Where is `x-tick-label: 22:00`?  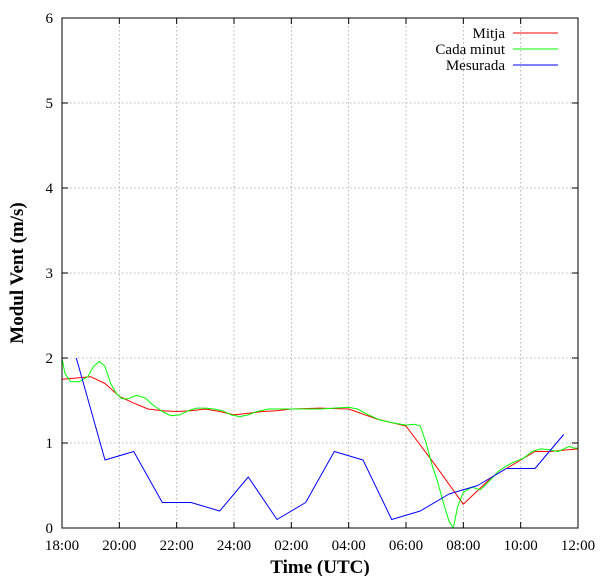 x-tick-label: 22:00 is located at coordinates (177, 546).